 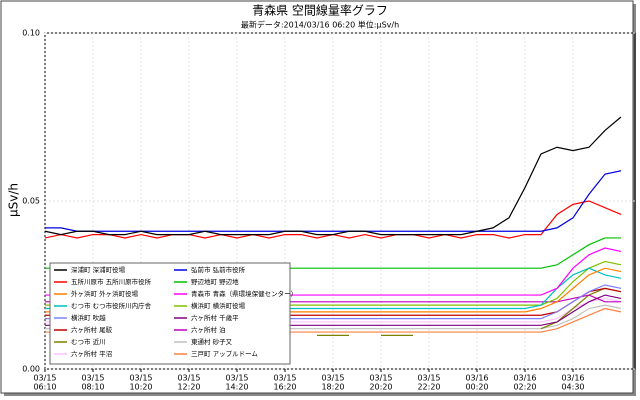 I want to click on legend-label: 東通村 砂子又, so click(x=212, y=341).